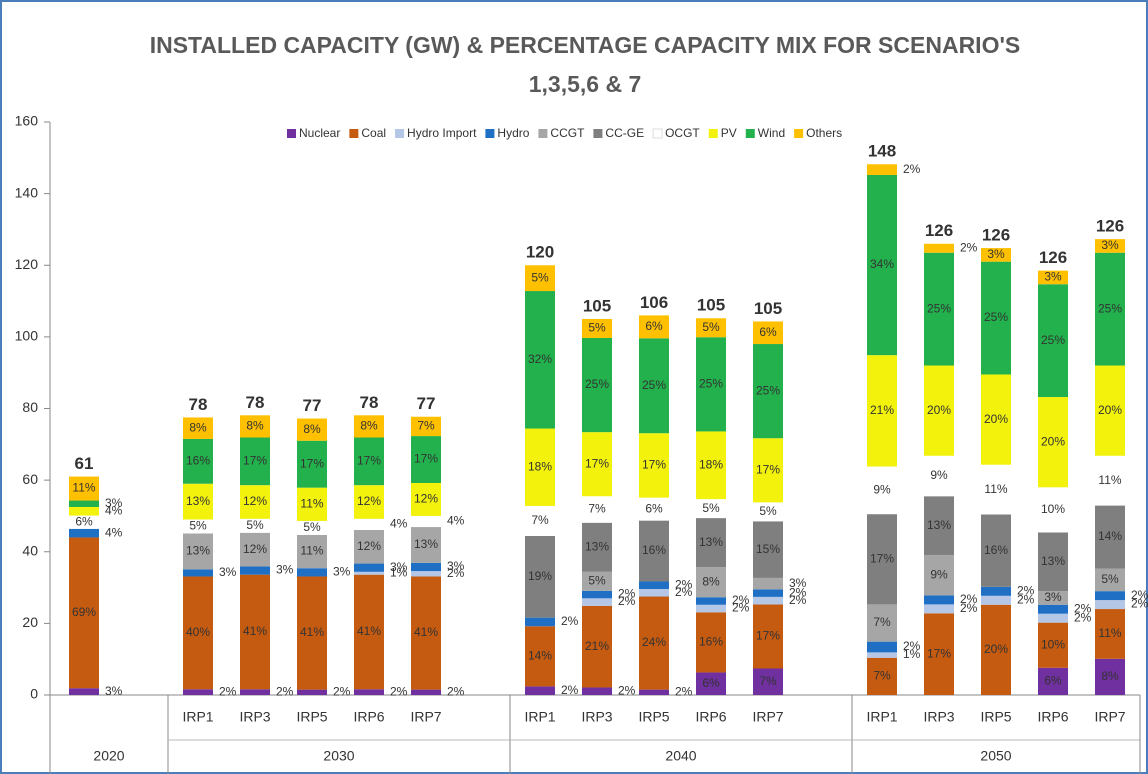 This screenshot has height=774, width=1148. Describe the element at coordinates (767, 717) in the screenshot. I see `x-tick-label: IRP7` at that location.